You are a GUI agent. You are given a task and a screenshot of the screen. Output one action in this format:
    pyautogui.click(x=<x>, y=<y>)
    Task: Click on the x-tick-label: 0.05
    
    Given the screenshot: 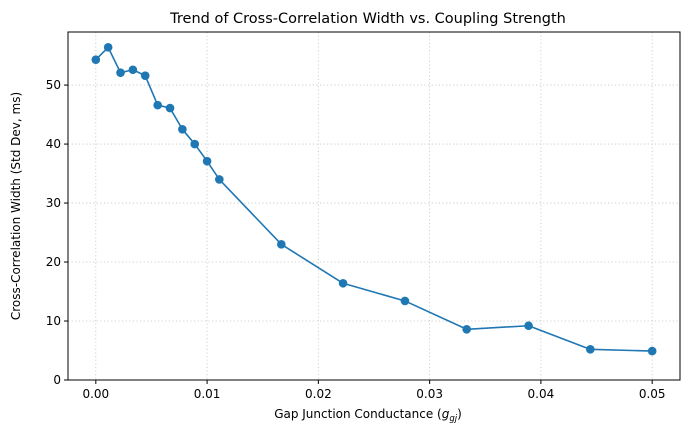 What is the action you would take?
    pyautogui.click(x=652, y=394)
    